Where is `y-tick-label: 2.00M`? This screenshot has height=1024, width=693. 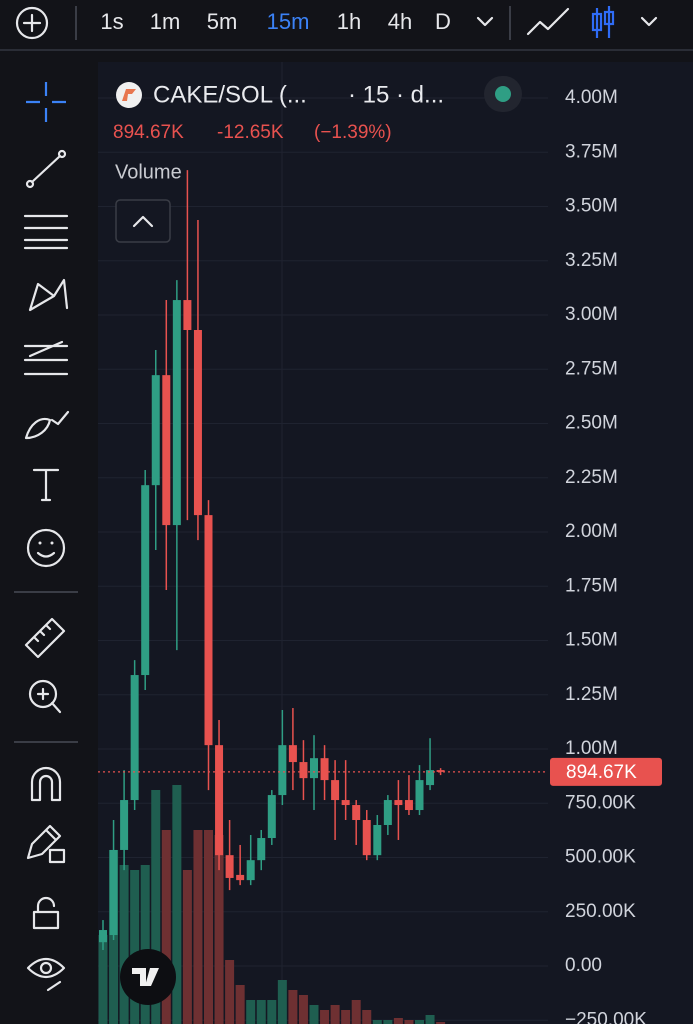 y-tick-label: 2.00M is located at coordinates (591, 531).